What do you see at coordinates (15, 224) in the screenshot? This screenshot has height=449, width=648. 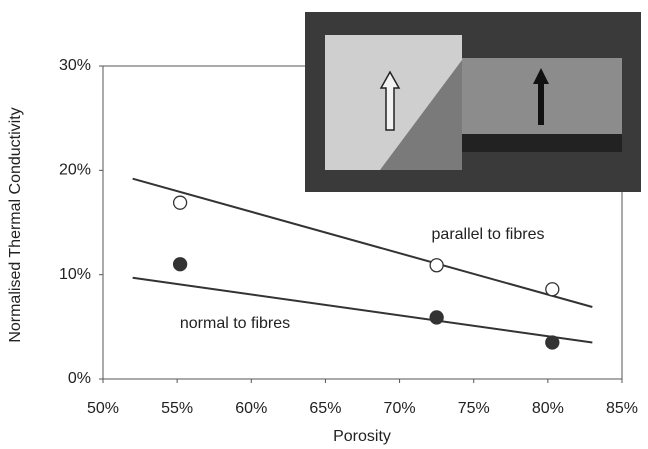 I see `y-axis-label: Normalised Thermal Conductivity` at bounding box center [15, 224].